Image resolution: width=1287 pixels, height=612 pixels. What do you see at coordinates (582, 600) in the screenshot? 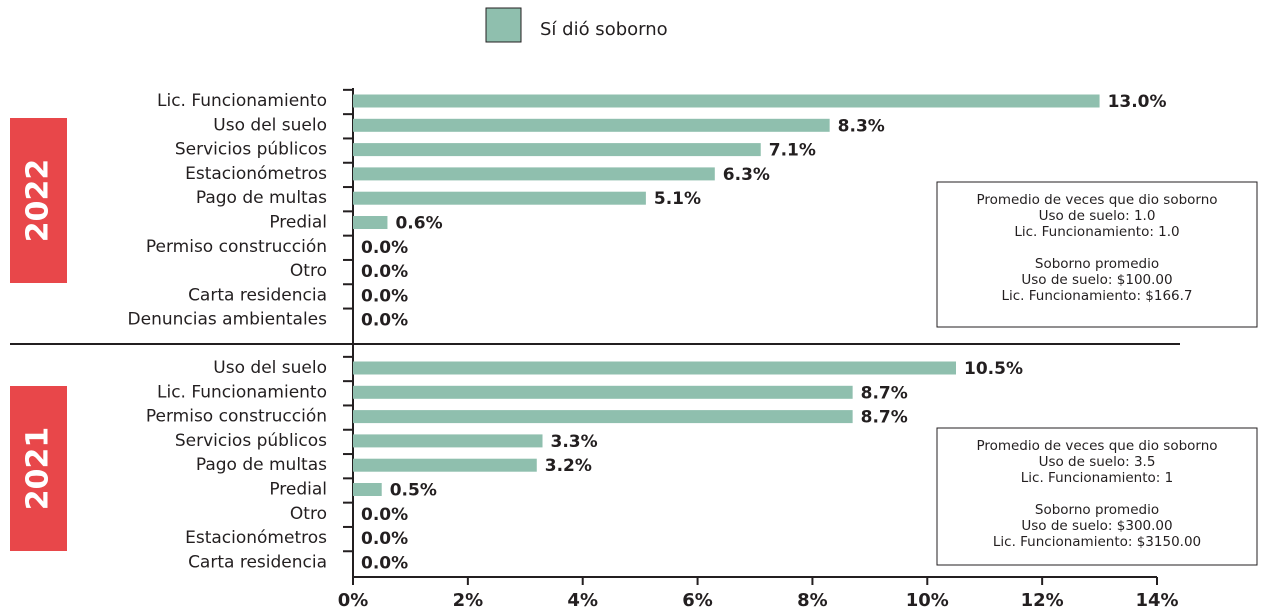
I see `x-tick-label: 4%` at bounding box center [582, 600].